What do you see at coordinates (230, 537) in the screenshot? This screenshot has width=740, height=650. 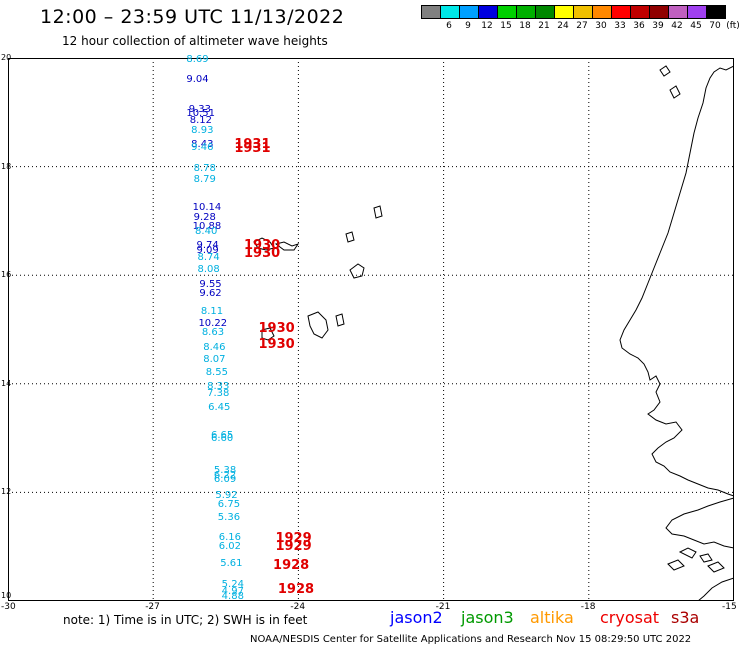 I see `wave-height-value: 6.16` at bounding box center [230, 537].